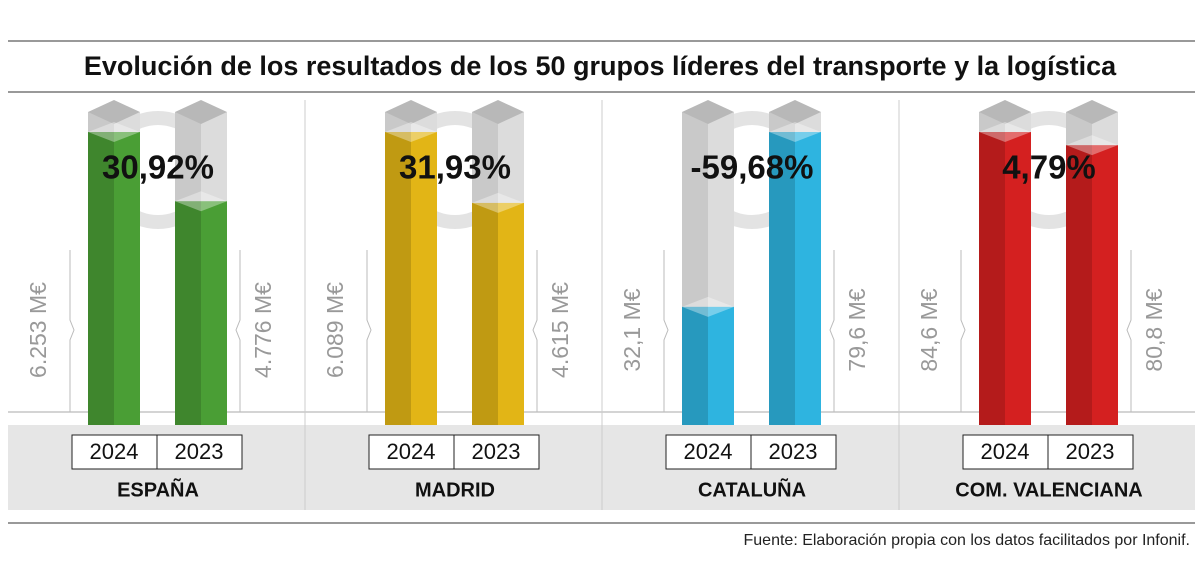  Describe the element at coordinates (263, 330) in the screenshot. I see `value-label: 4.776 M€` at that location.